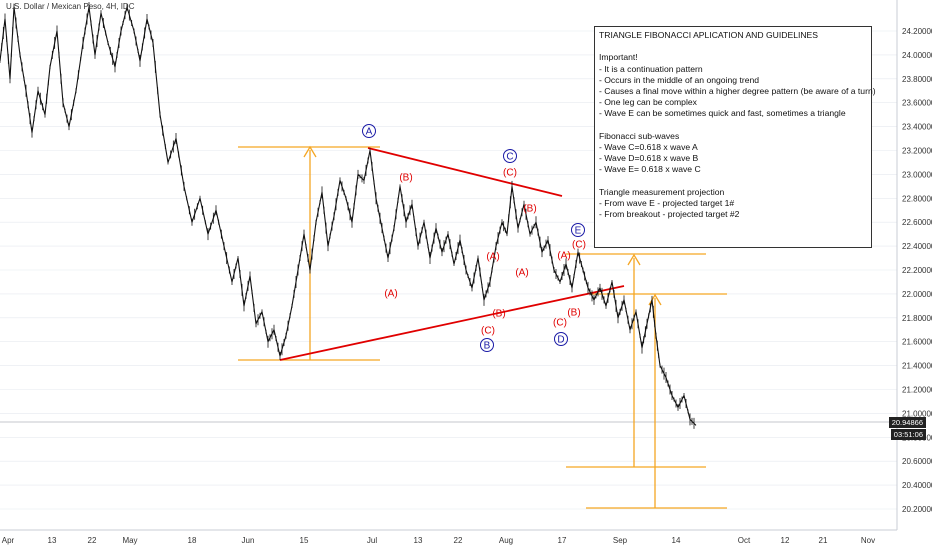 This screenshot has width=932, height=550. I want to click on notes-line: - One leg can be complex, so click(648, 102).